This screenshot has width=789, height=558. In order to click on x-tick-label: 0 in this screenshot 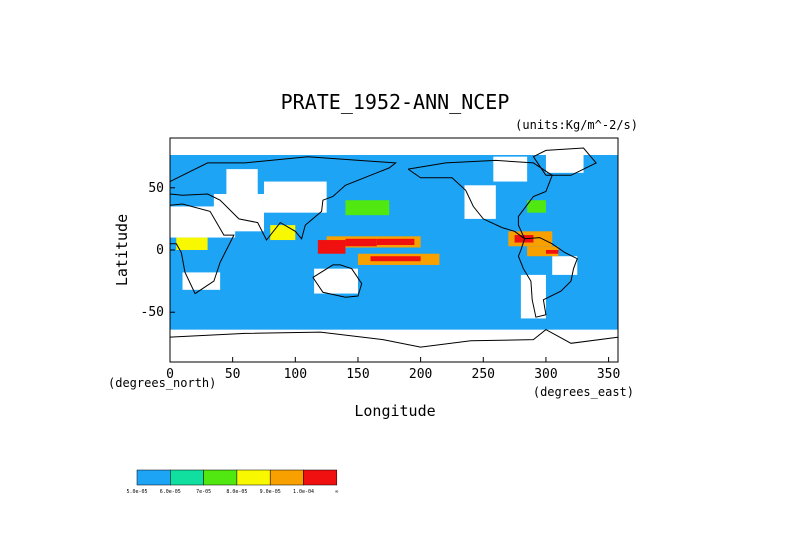, I will do `click(170, 374)`.